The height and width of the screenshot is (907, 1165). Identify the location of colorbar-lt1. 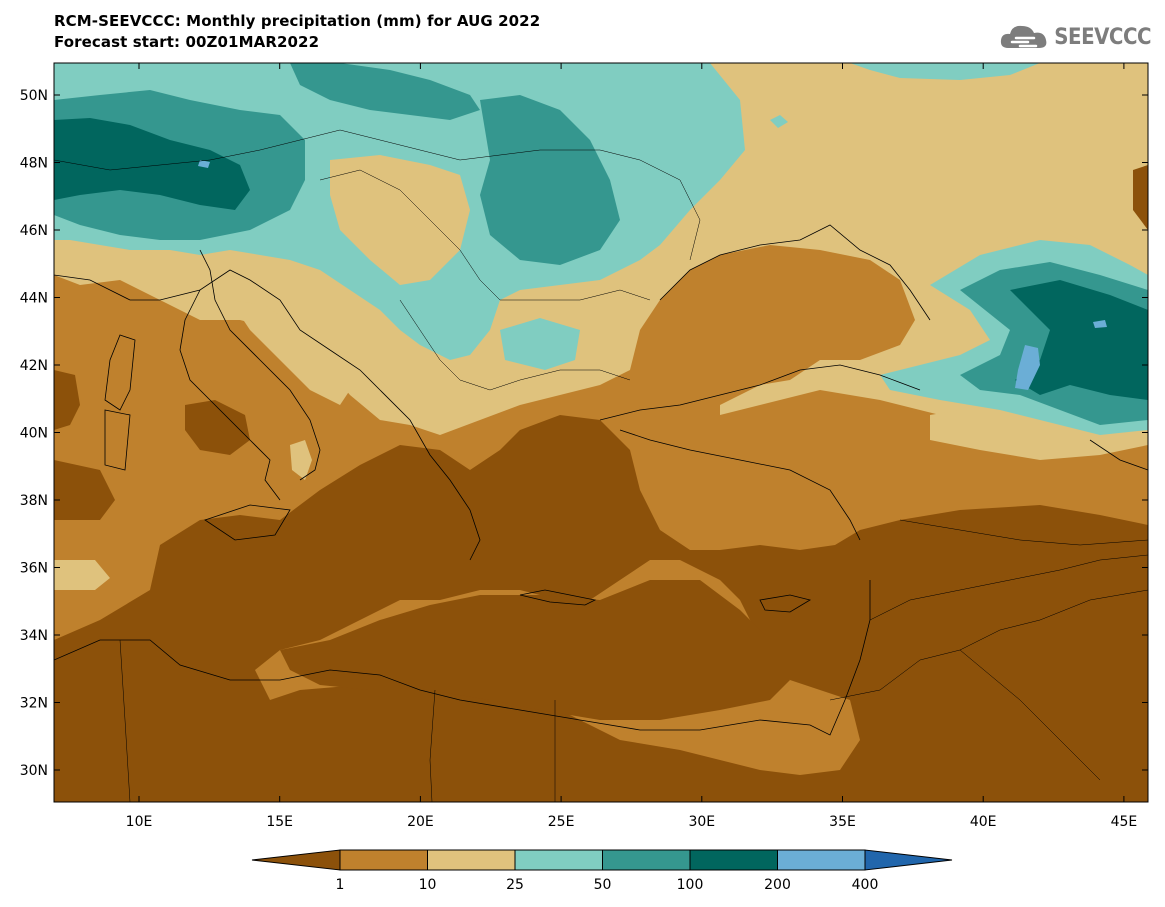
(296, 860).